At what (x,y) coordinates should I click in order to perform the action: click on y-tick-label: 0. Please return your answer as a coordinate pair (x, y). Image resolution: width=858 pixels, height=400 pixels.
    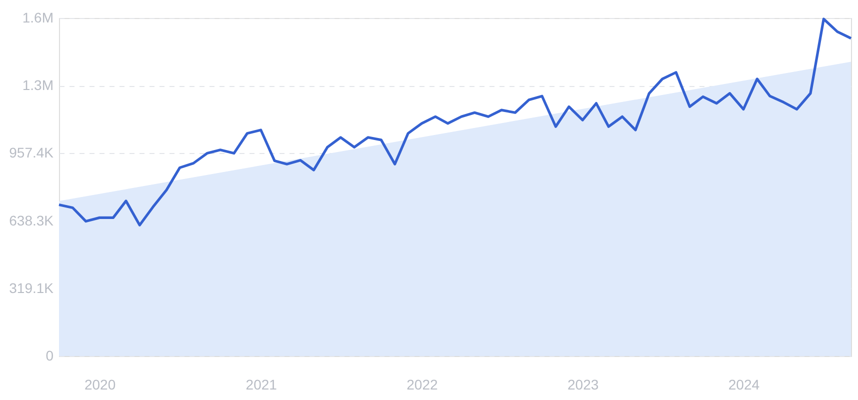
    Looking at the image, I should click on (50, 356).